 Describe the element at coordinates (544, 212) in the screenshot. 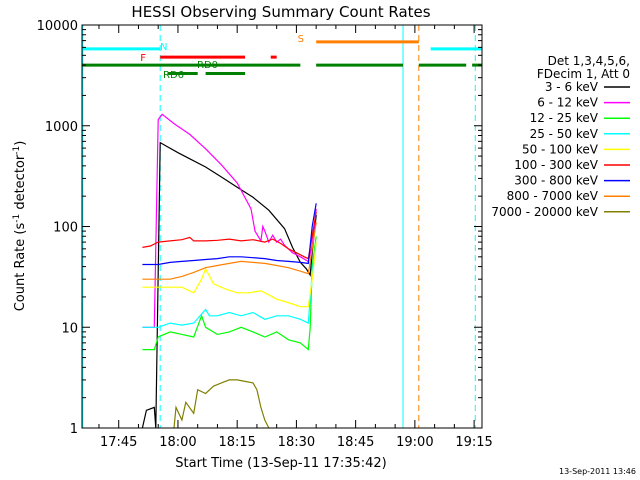

I see `legend-label-8: 7000 - 20000 keV` at that location.